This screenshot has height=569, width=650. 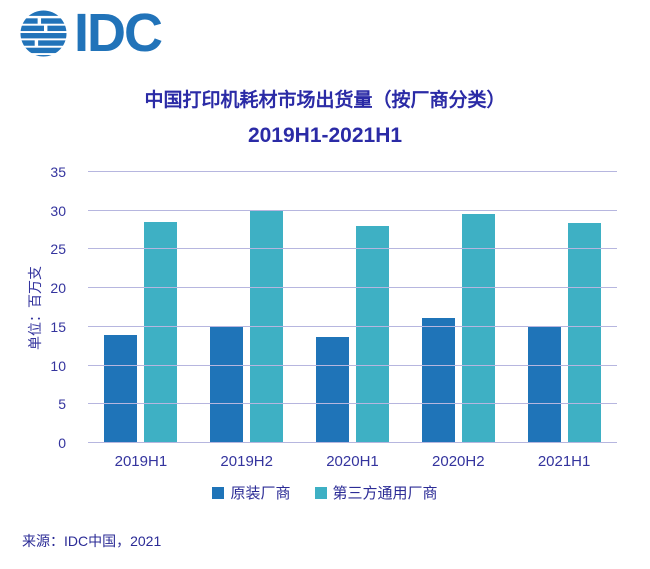 I want to click on source-note: 来源：IDC中国，2021, so click(x=92, y=541).